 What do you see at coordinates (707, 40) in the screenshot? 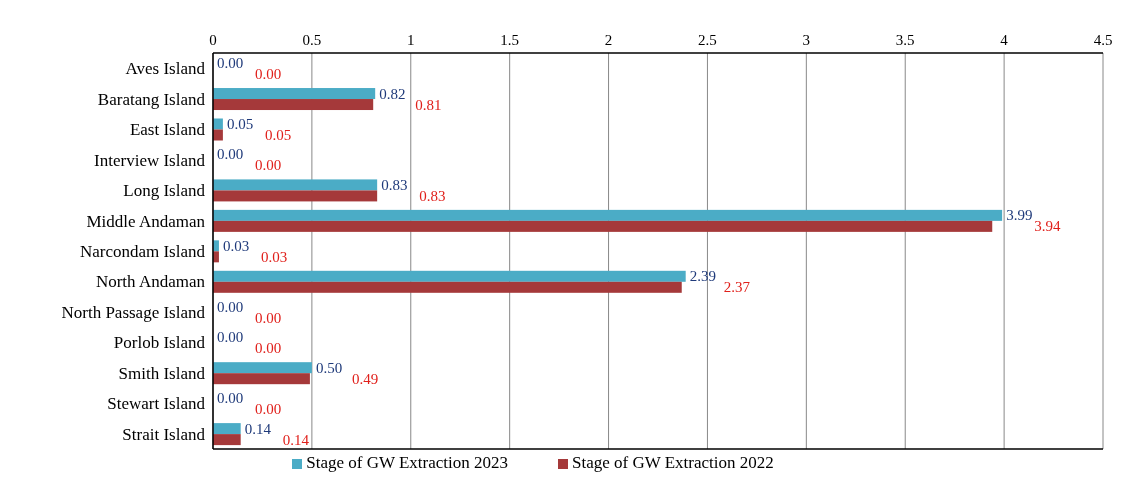
I see `x-tick-label: 2.5` at bounding box center [707, 40].